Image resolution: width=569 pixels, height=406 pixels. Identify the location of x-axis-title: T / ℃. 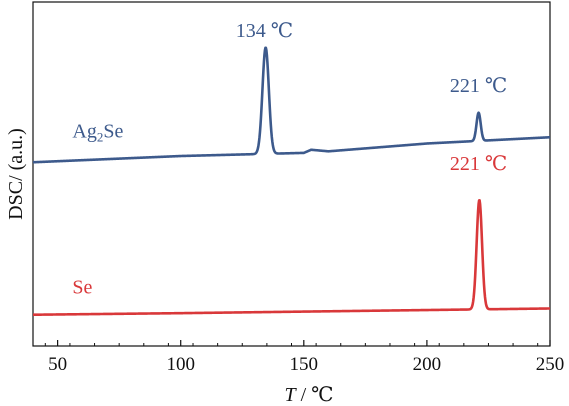
(308, 395).